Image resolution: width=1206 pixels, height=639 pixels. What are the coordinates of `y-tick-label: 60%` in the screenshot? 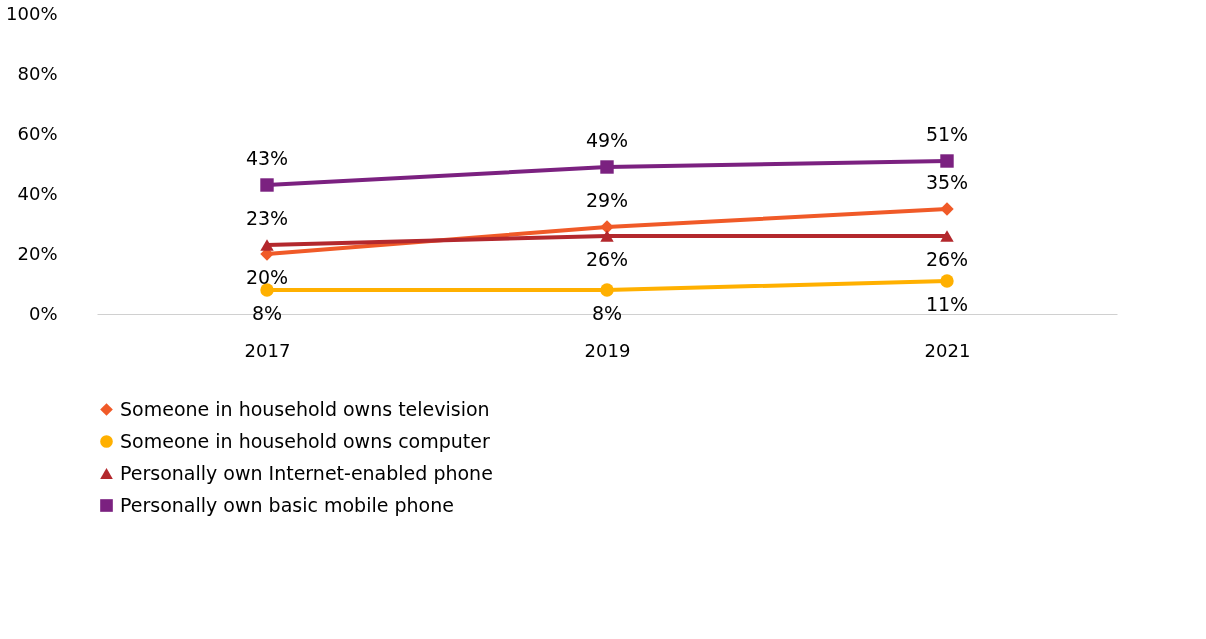 It's located at (37, 133).